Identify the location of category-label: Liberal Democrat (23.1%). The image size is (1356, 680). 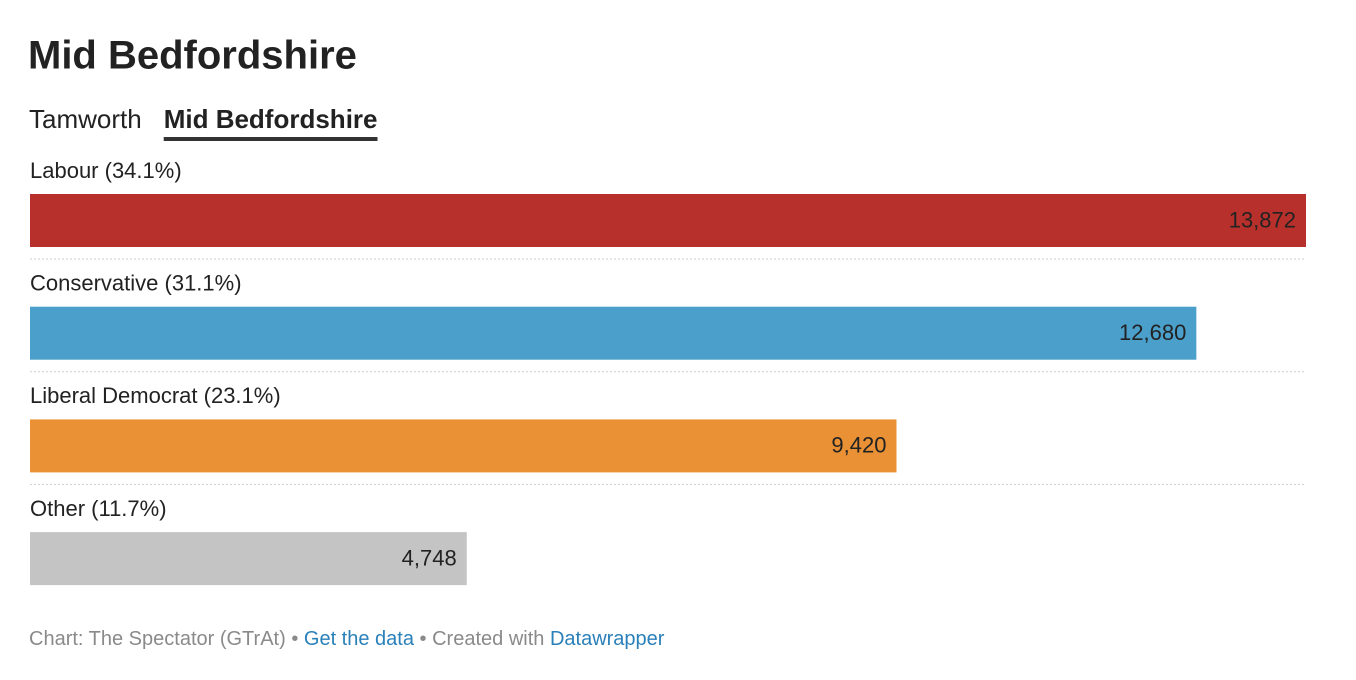
(155, 395).